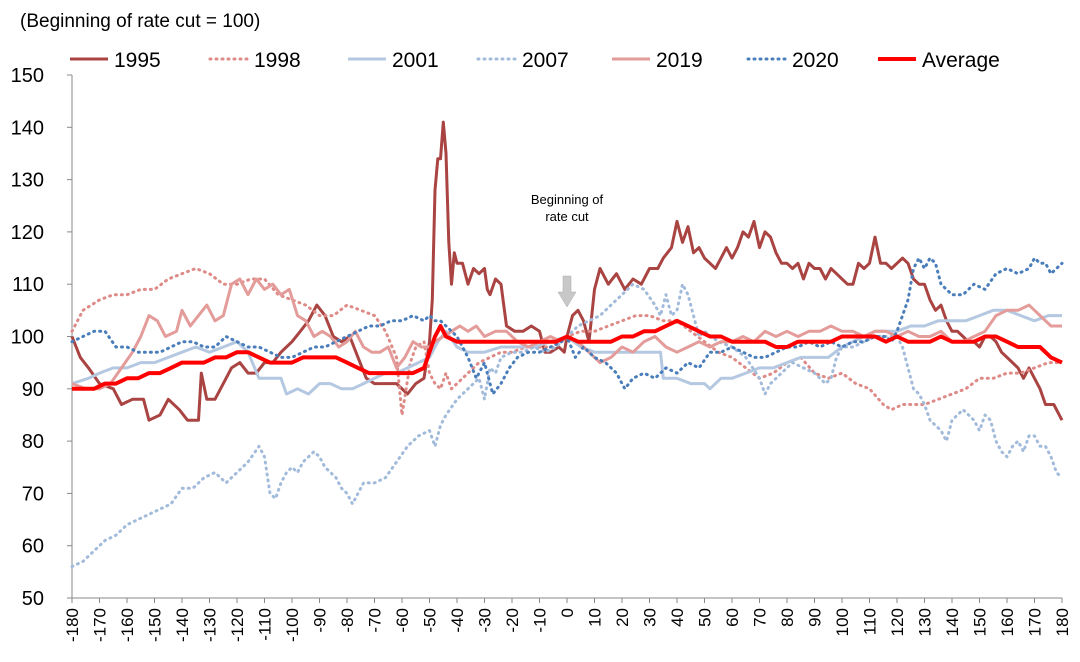 The width and height of the screenshot is (1080, 662). Describe the element at coordinates (815, 60) in the screenshot. I see `legend-label-2020: 2020` at that location.